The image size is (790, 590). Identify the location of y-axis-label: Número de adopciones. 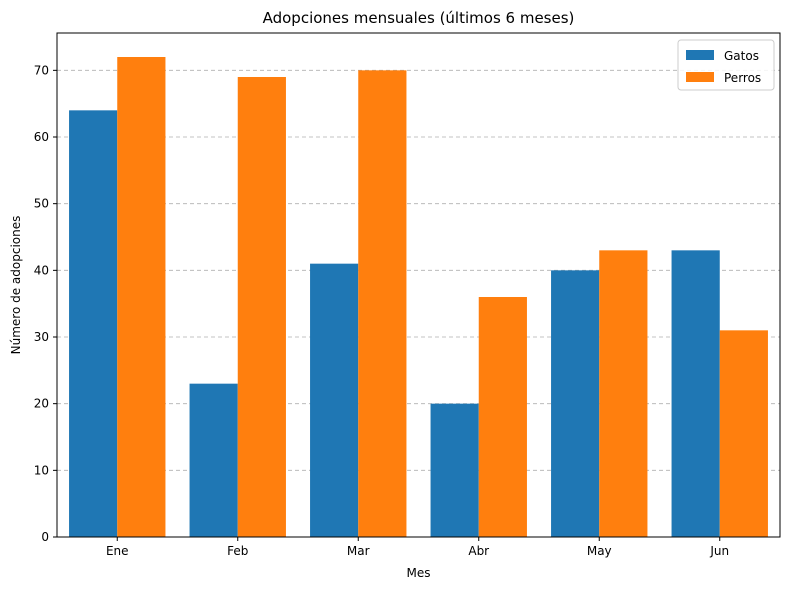
(16, 285).